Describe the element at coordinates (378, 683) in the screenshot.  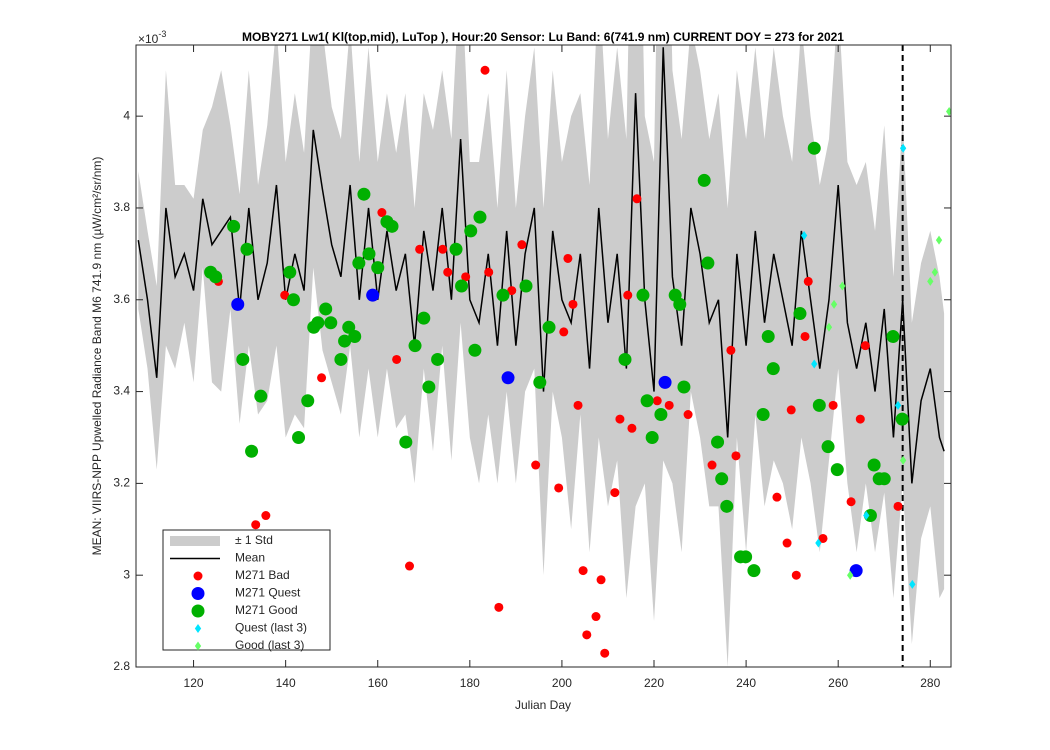
I see `x-tick-label: 160` at that location.